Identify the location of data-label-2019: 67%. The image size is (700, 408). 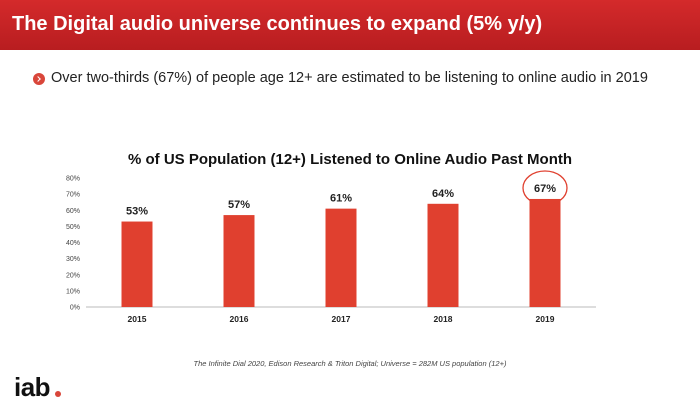
(545, 189).